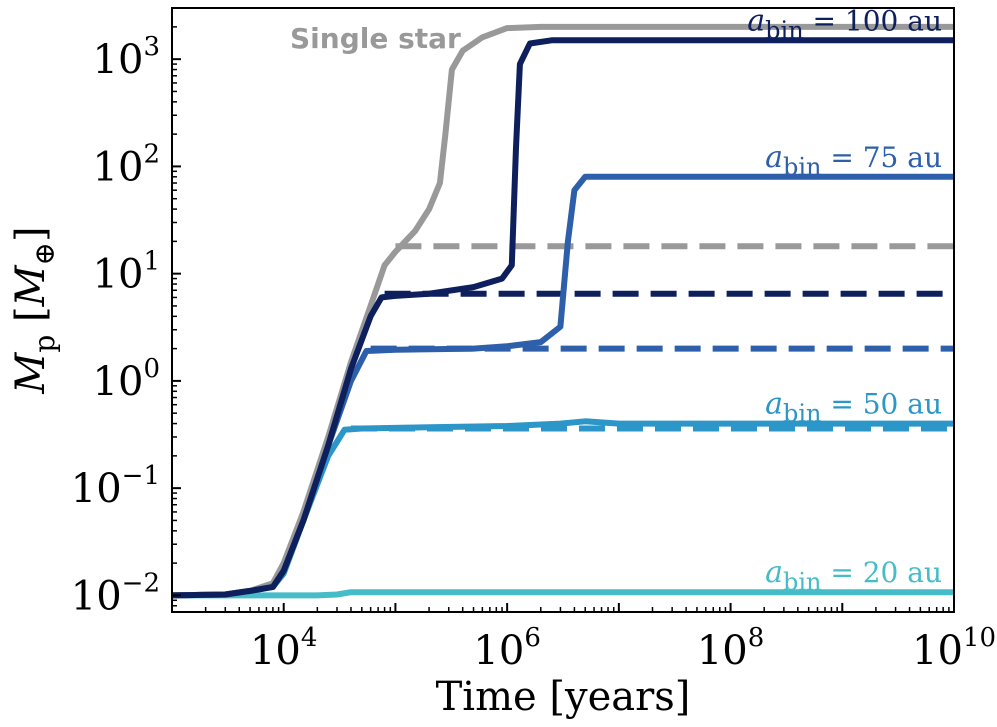 The image size is (997, 727). What do you see at coordinates (126, 379) in the screenshot?
I see `y-tick-label: 10⁰` at bounding box center [126, 379].